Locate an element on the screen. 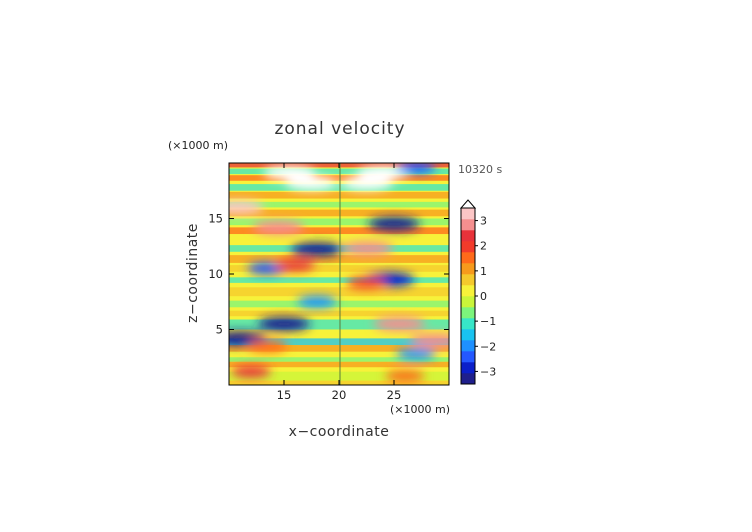  y-tick-label: 5 is located at coordinates (219, 330).